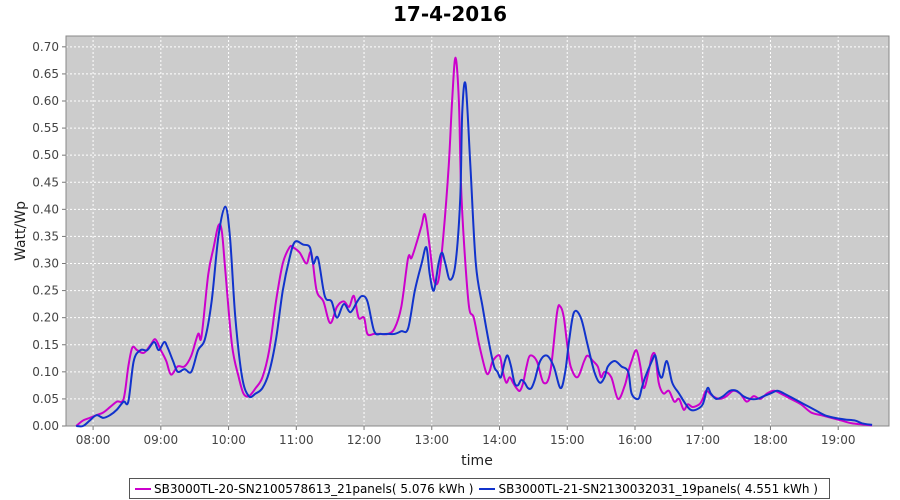 This screenshot has width=900, height=500. Describe the element at coordinates (45, 318) in the screenshot. I see `y-tick-label: 0.20` at that location.